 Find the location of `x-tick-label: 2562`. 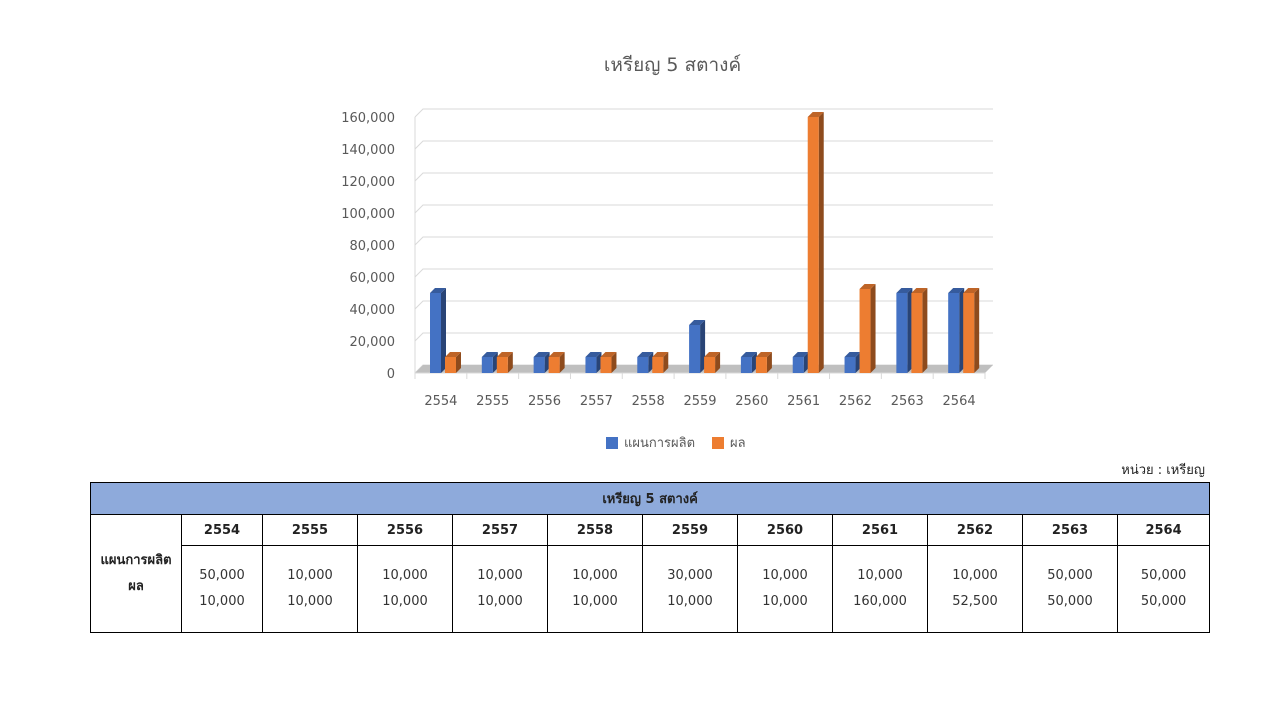

x-tick-label: 2562 is located at coordinates (855, 401).